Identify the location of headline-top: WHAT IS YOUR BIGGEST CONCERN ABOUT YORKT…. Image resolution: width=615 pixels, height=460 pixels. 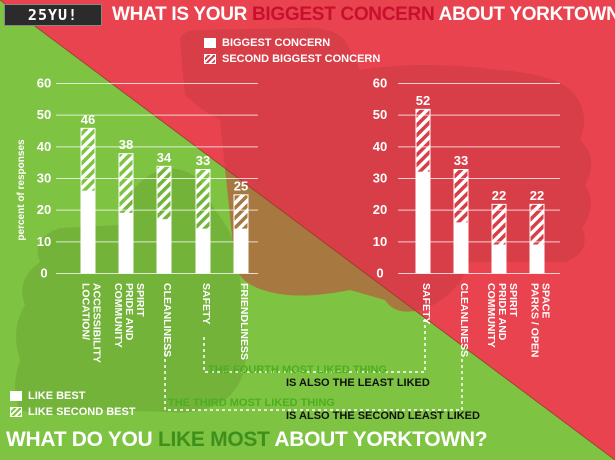
(363, 15).